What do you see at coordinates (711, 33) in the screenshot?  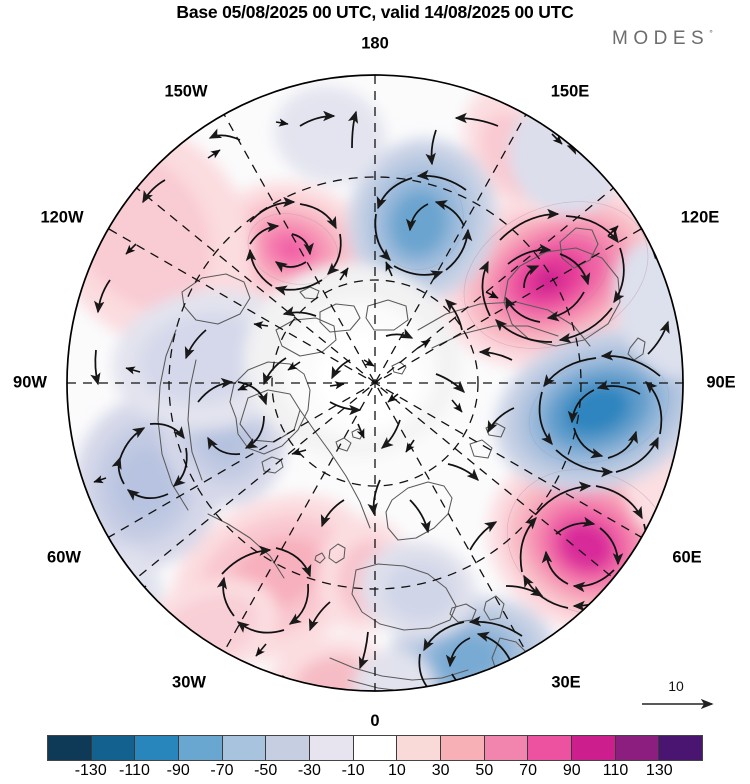 I see `registered-mark: °` at bounding box center [711, 33].